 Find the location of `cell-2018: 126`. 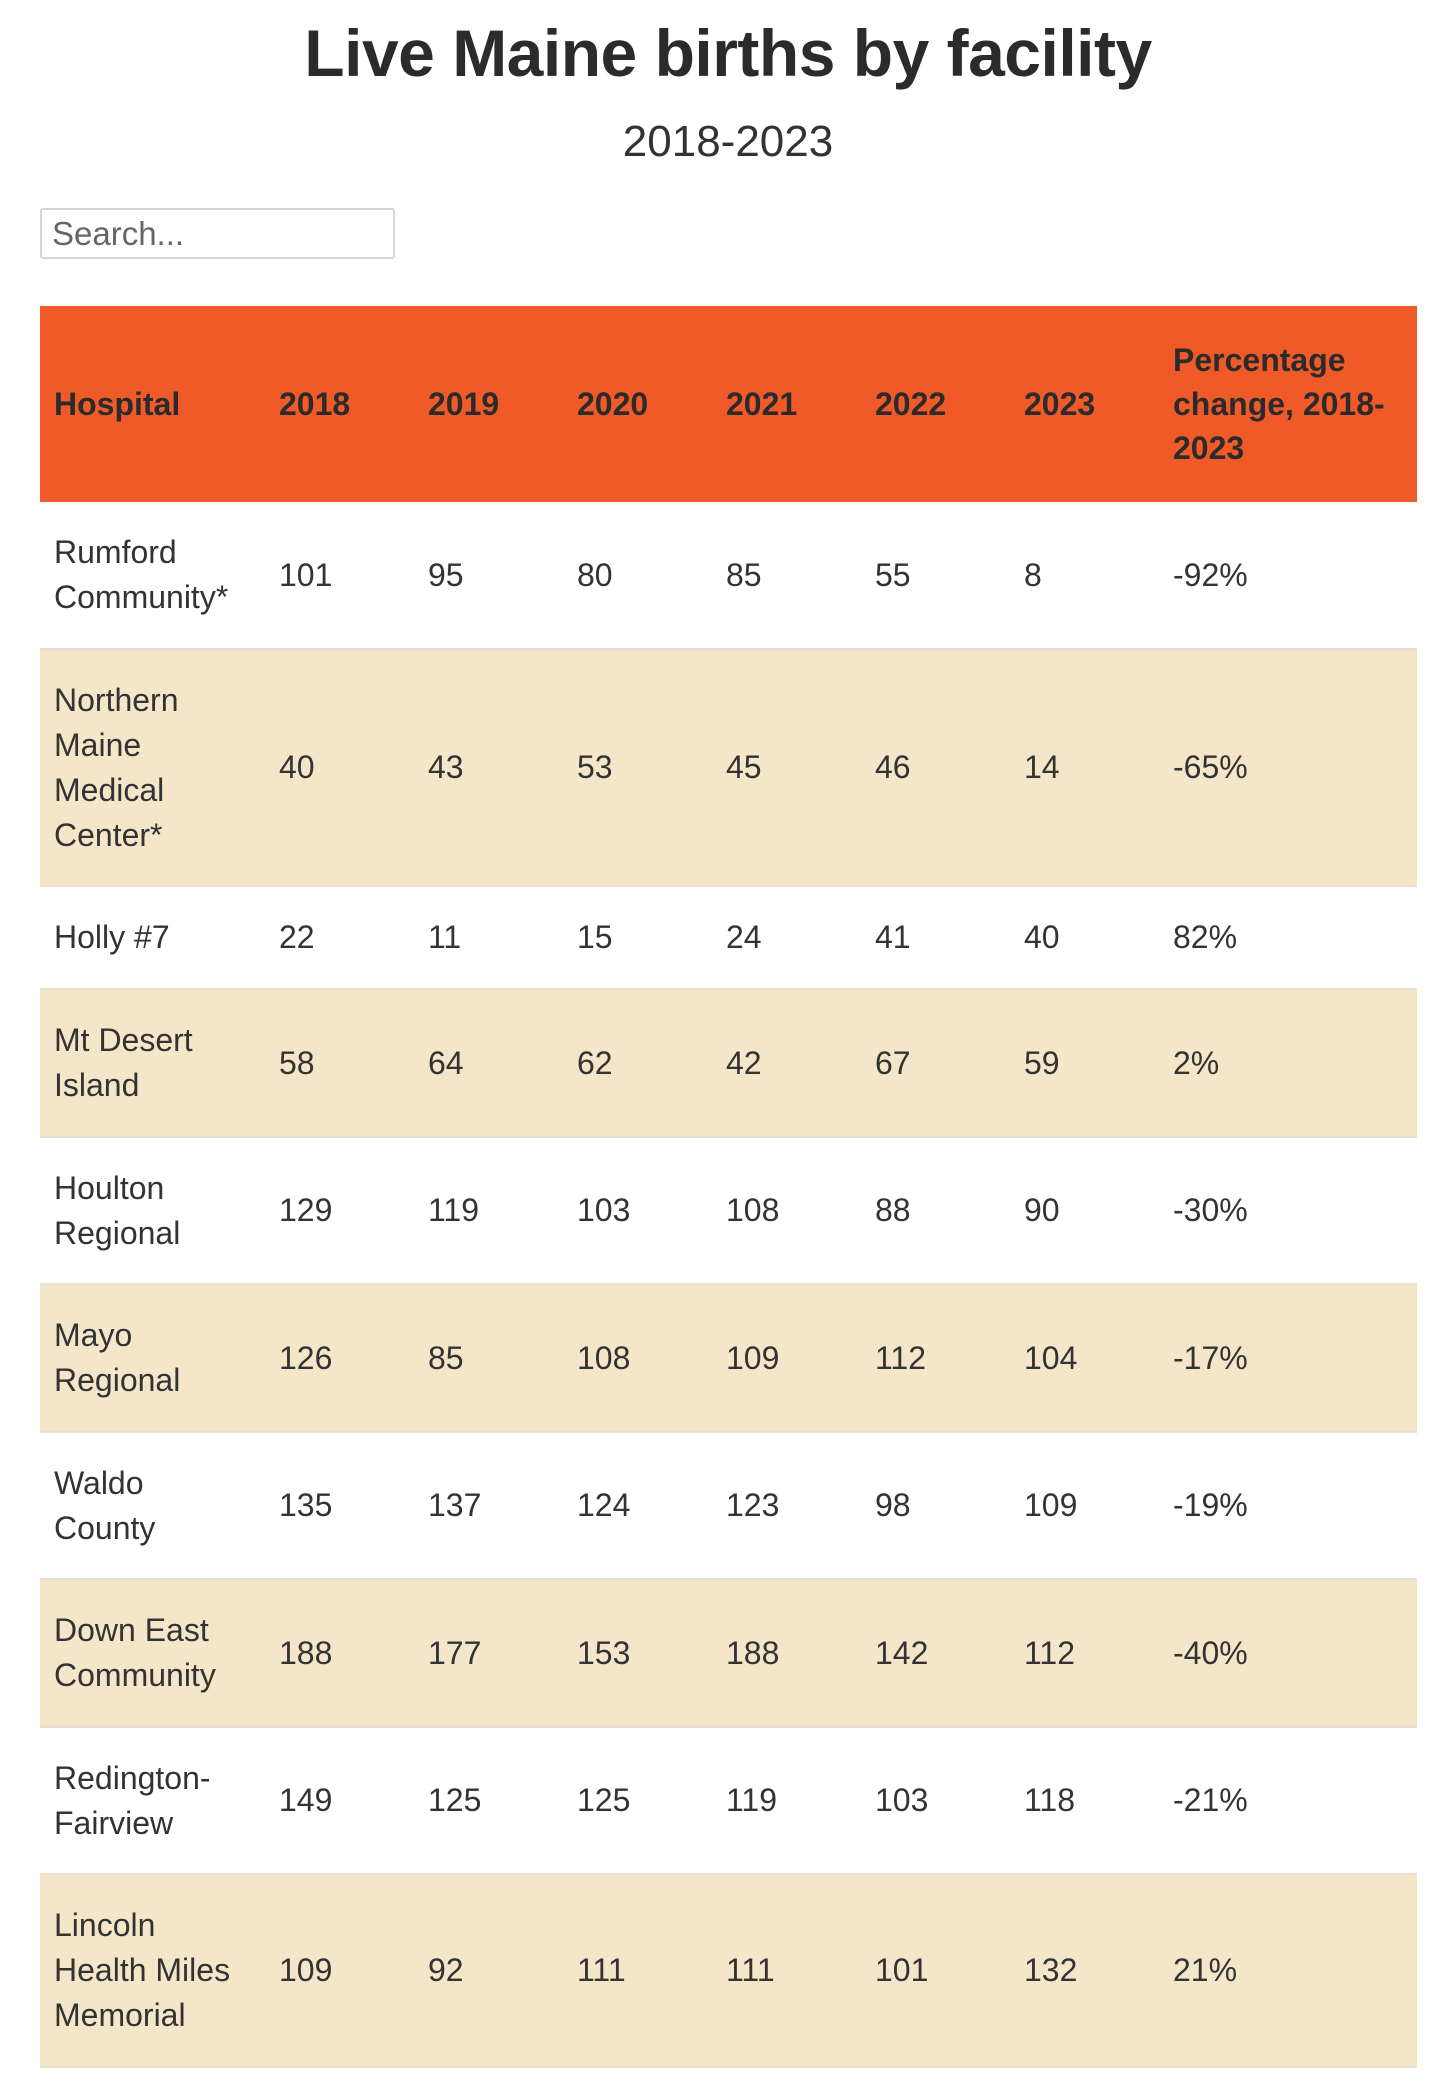

cell-2018: 126 is located at coordinates (306, 1357).